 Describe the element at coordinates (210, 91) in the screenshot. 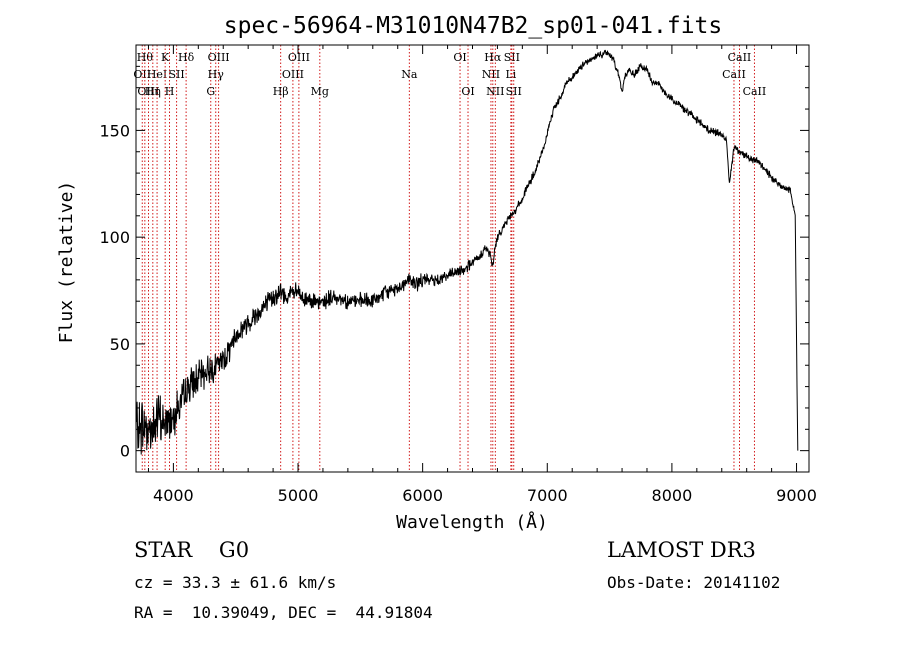

I see `line-marker-label: G` at that location.